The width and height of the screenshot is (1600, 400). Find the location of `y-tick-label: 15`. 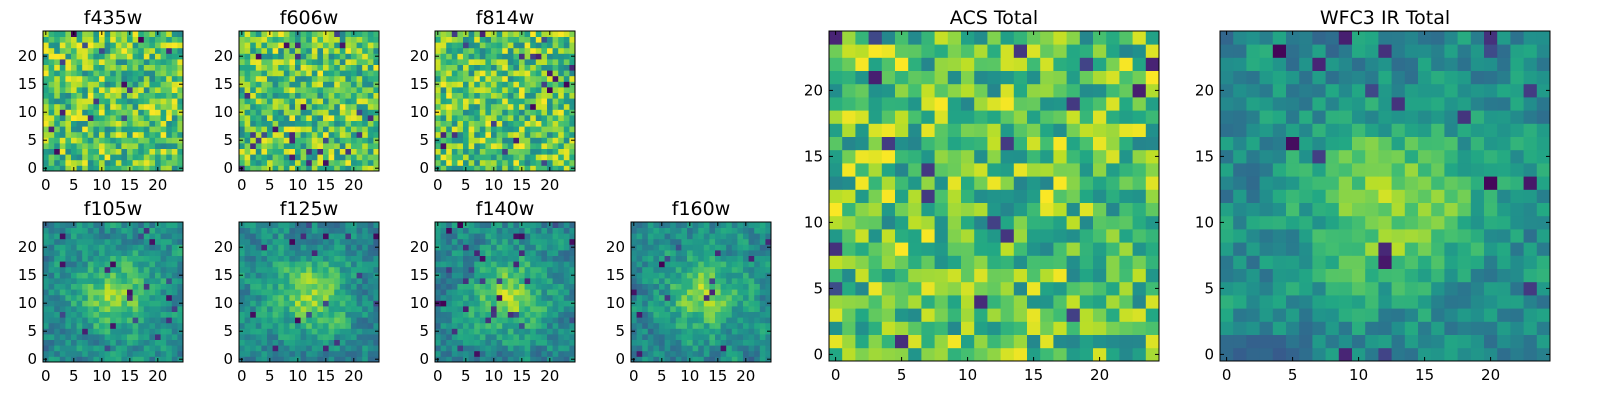

y-tick-label: 15 is located at coordinates (419, 84).